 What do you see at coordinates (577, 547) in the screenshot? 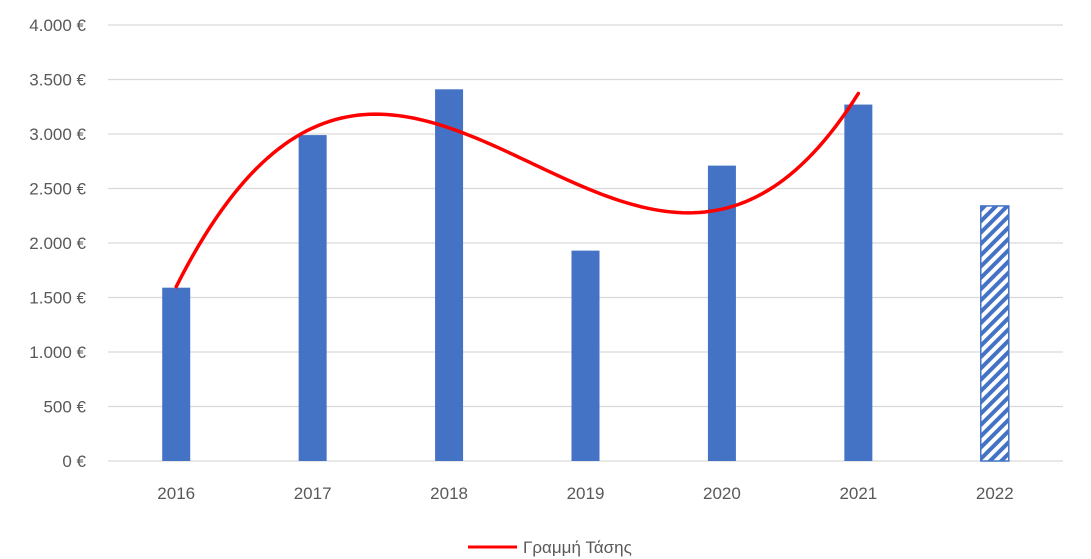
I see `legend-label-trendline: Γραμμή Τάσης` at bounding box center [577, 547].